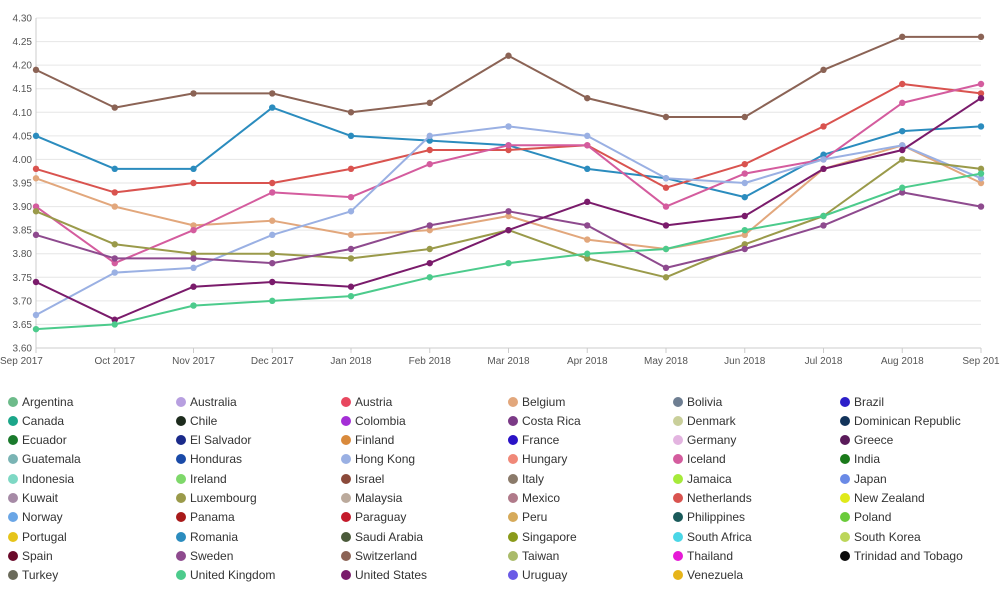  Describe the element at coordinates (216, 498) in the screenshot. I see `legend-item: Luxembourg` at that location.